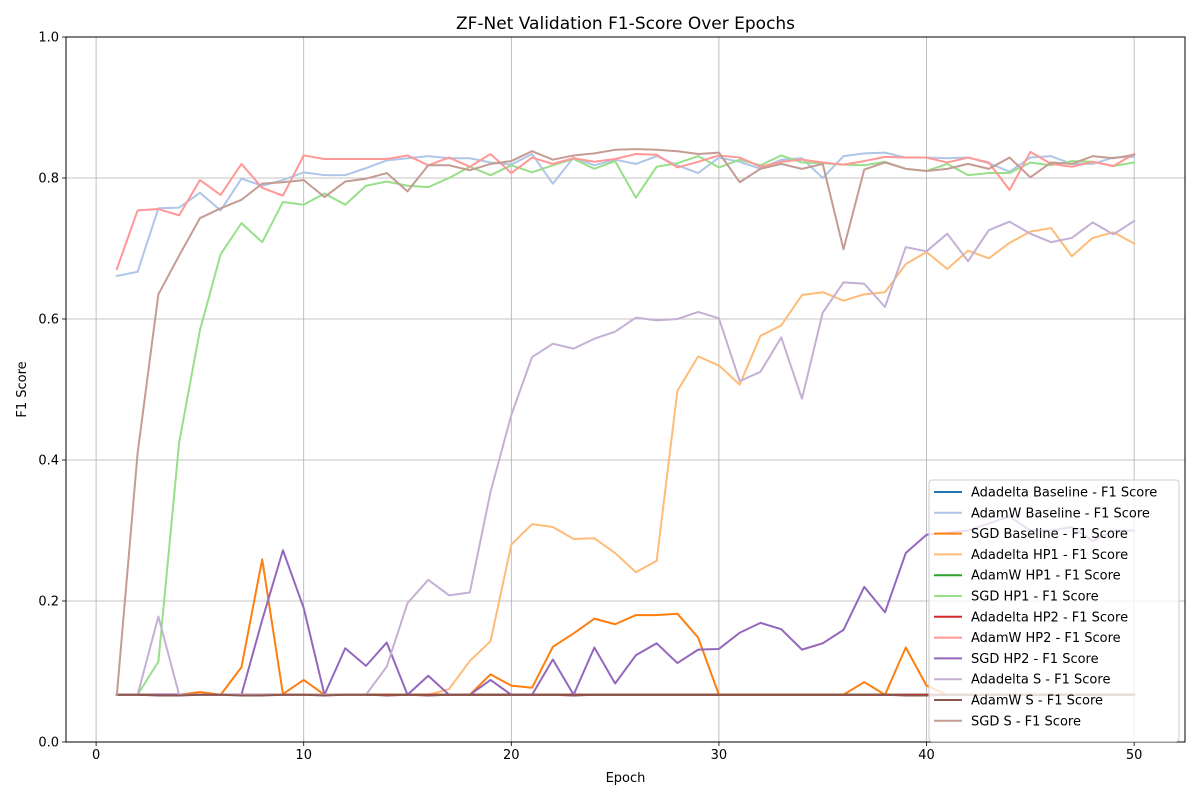 The height and width of the screenshot is (804, 1200). I want to click on x-tick-label: 10, so click(303, 755).